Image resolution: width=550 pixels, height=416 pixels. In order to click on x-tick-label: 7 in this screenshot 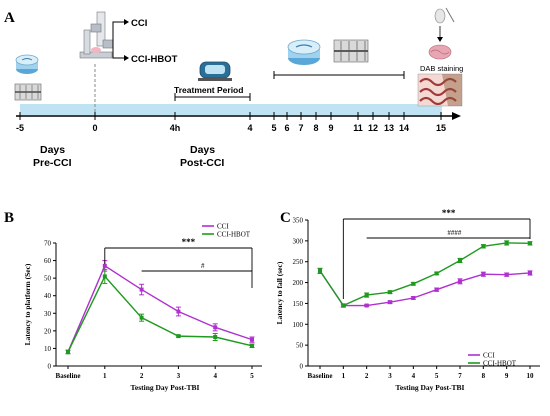, I will do `click(460, 376)`.